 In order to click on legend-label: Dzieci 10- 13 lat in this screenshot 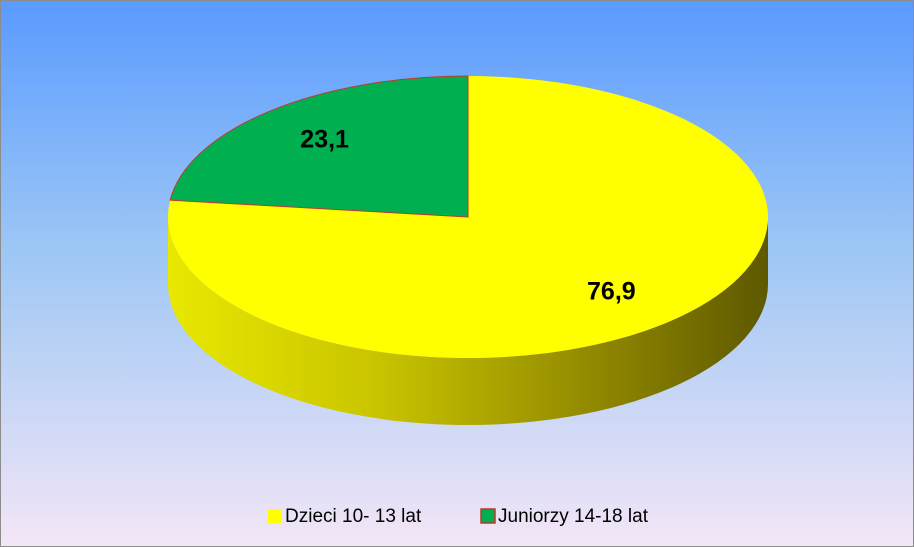, I will do `click(353, 516)`.